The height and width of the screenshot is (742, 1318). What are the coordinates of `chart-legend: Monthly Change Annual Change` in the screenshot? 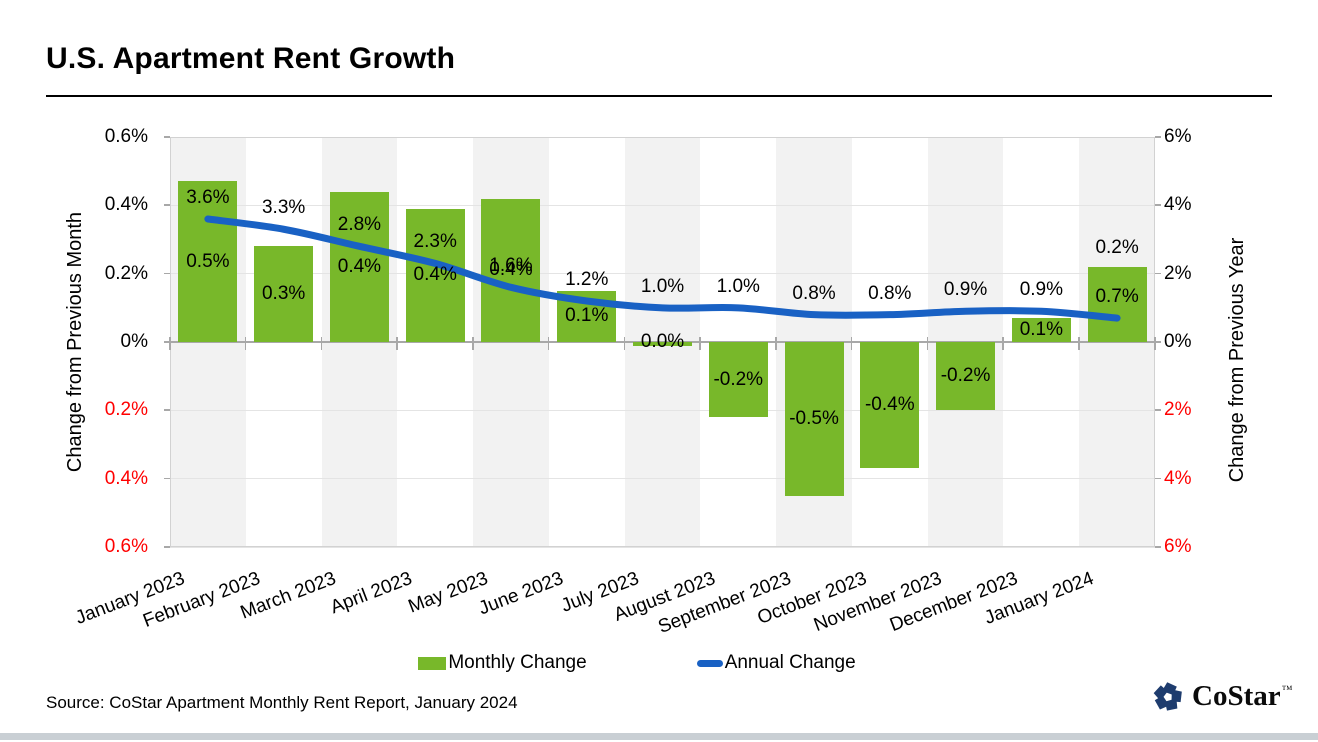 It's located at (637, 663).